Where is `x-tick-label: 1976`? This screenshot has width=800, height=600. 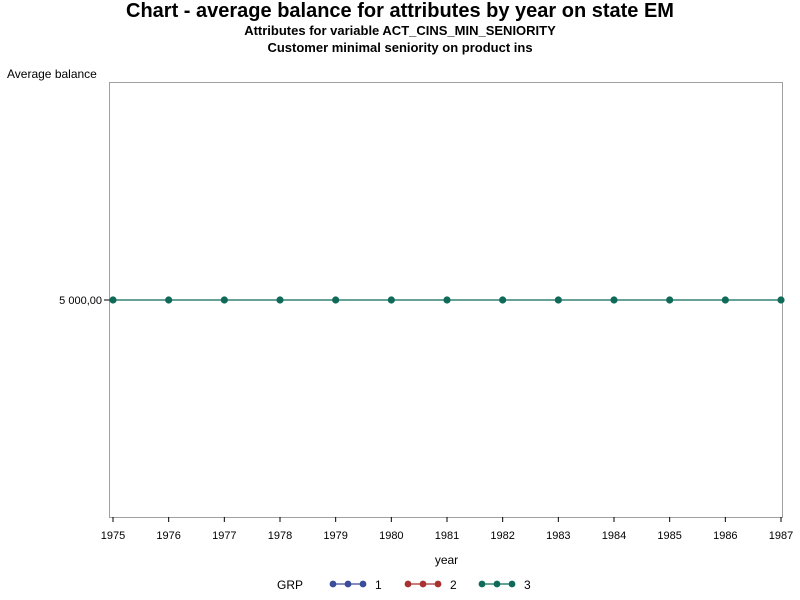 x-tick-label: 1976 is located at coordinates (168, 536).